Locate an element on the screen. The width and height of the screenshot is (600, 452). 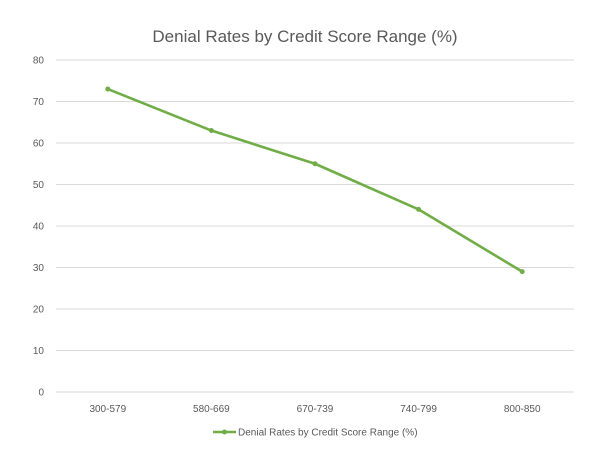
y-tick-label: 10 is located at coordinates (39, 351).